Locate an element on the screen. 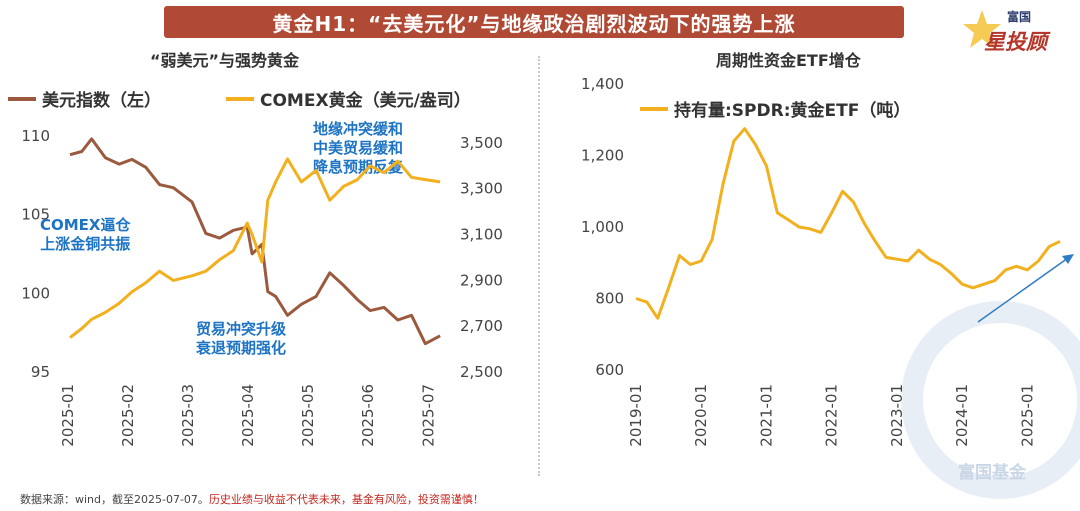 This screenshot has height=511, width=1080. annotation-line: 中美贸易缓和 is located at coordinates (358, 148).